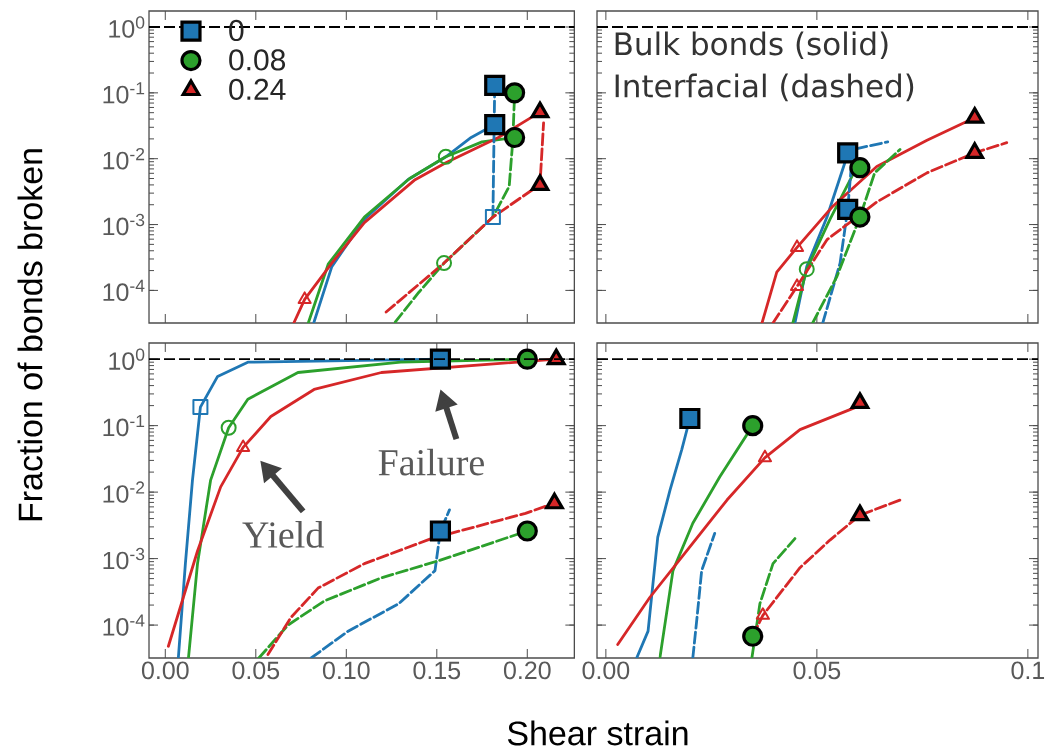 The width and height of the screenshot is (1052, 752). Describe the element at coordinates (751, 45) in the screenshot. I see `annotation: Bulk bonds (solid)` at that location.